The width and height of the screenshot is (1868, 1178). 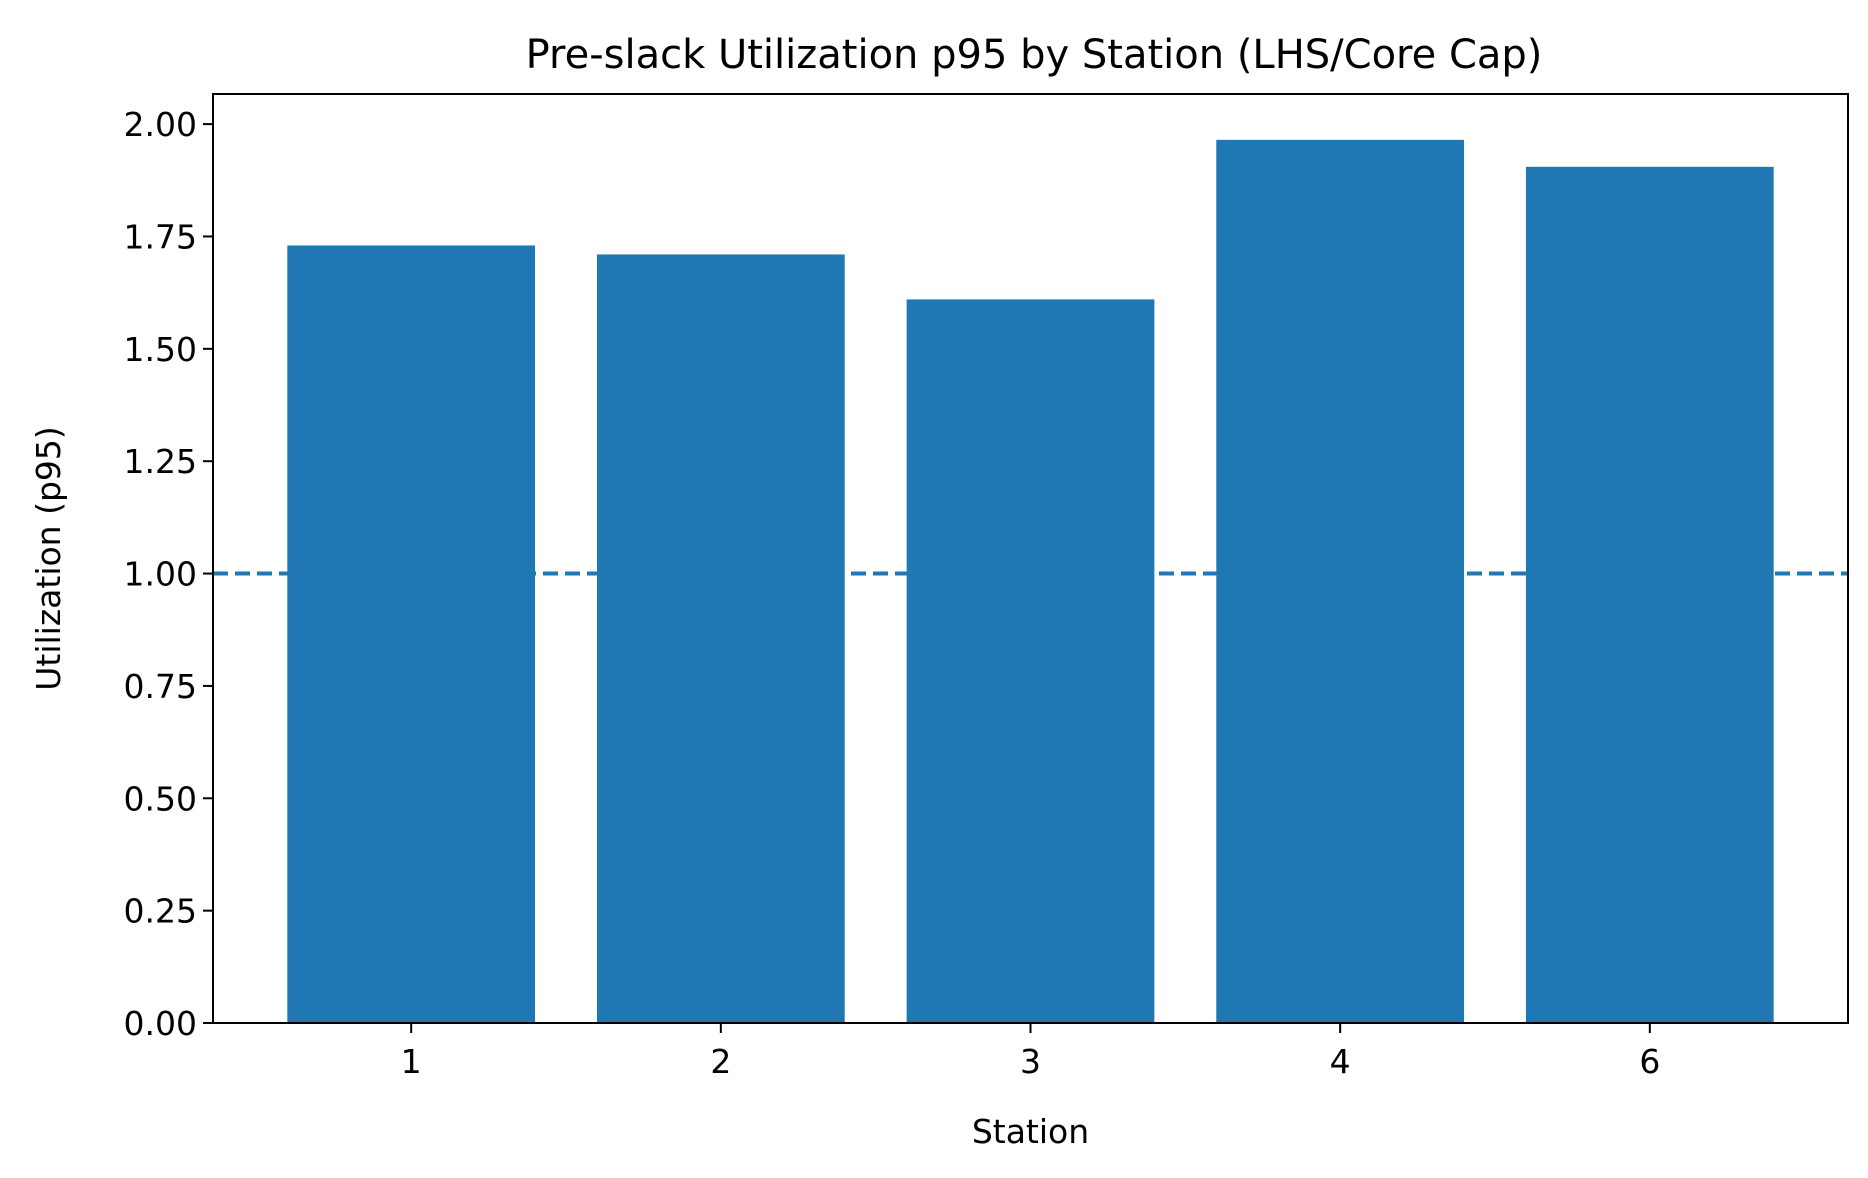 I want to click on x-axis-ticks: 1 2 3 4 6, so click(x=1030, y=1052).